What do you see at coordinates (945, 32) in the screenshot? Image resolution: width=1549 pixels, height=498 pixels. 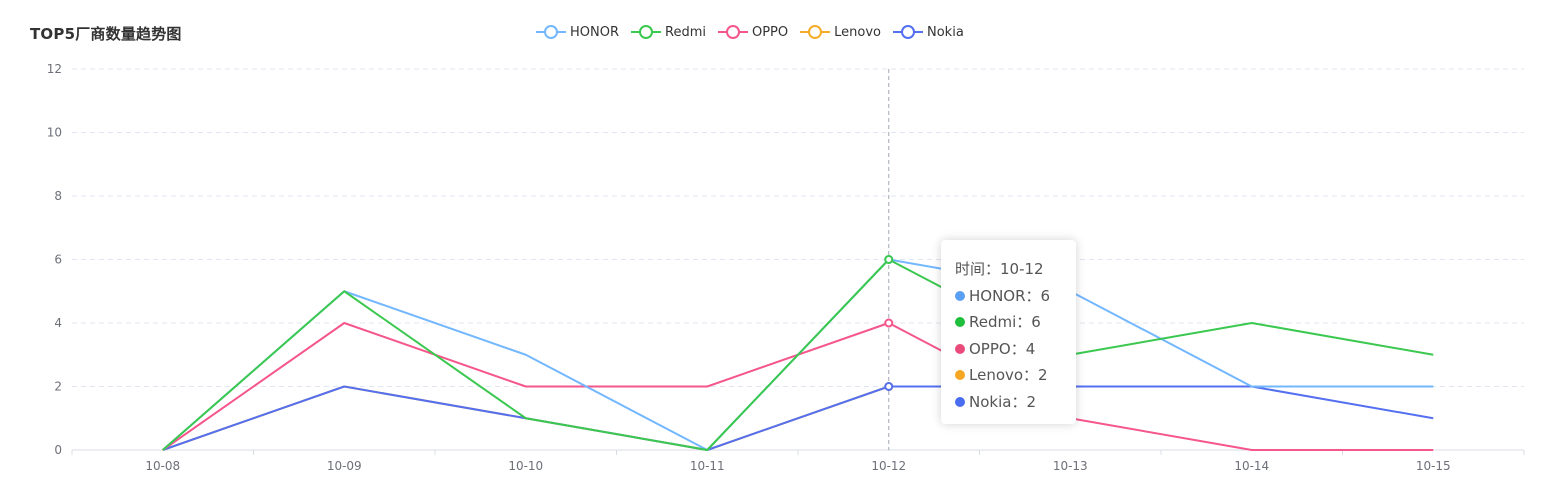 I see `legend-label-nokia: Nokia` at bounding box center [945, 32].